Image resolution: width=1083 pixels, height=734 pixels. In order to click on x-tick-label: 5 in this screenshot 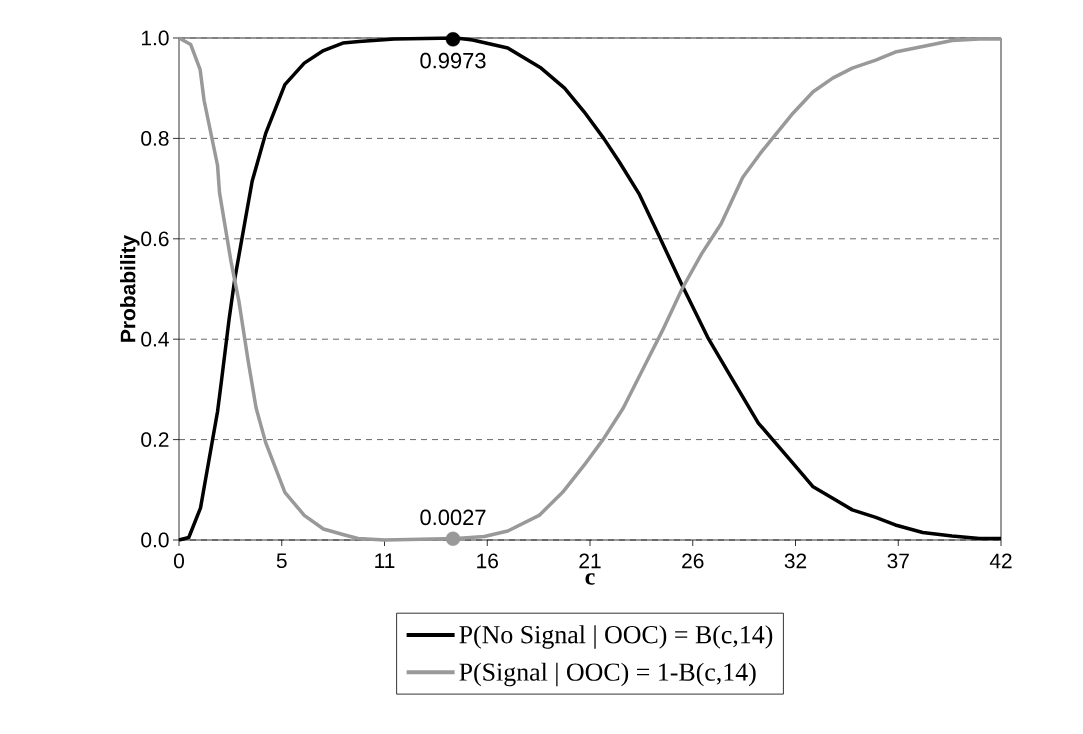, I will do `click(281, 561)`.